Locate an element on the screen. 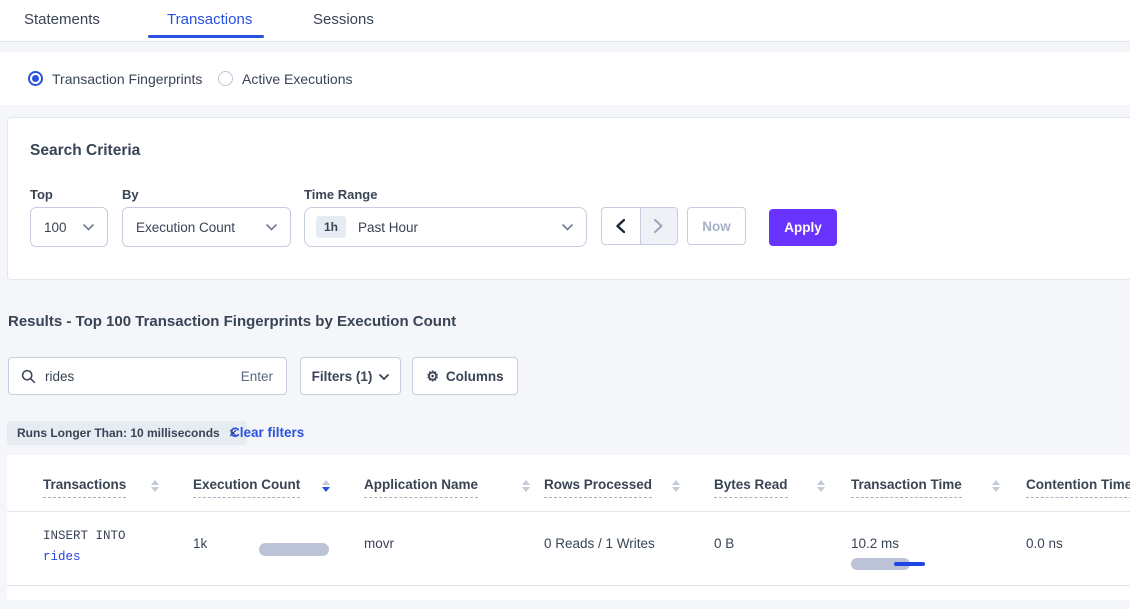  columns-button: ⚙ Columns is located at coordinates (465, 376).